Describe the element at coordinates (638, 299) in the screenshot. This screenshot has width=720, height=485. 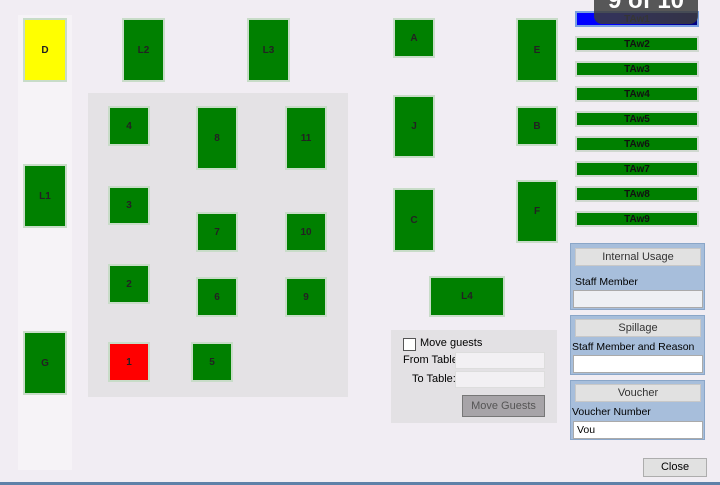
I see `staff-member-input` at that location.